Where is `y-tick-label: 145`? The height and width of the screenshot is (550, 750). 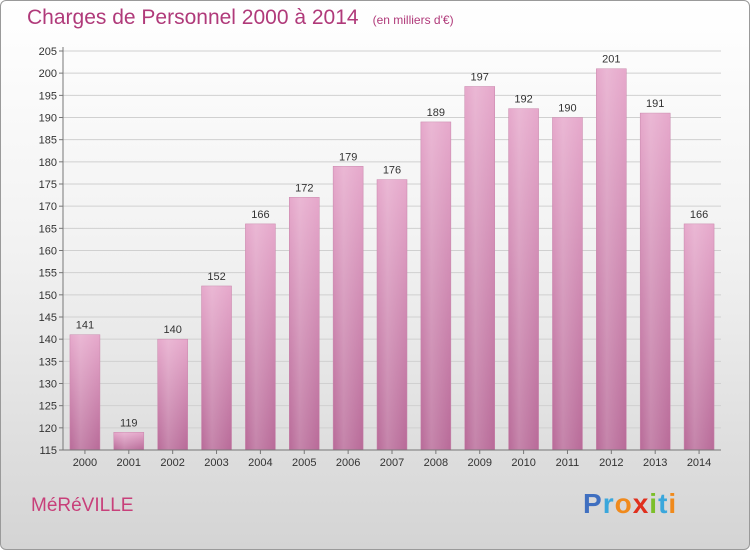 y-tick-label: 145 is located at coordinates (48, 318).